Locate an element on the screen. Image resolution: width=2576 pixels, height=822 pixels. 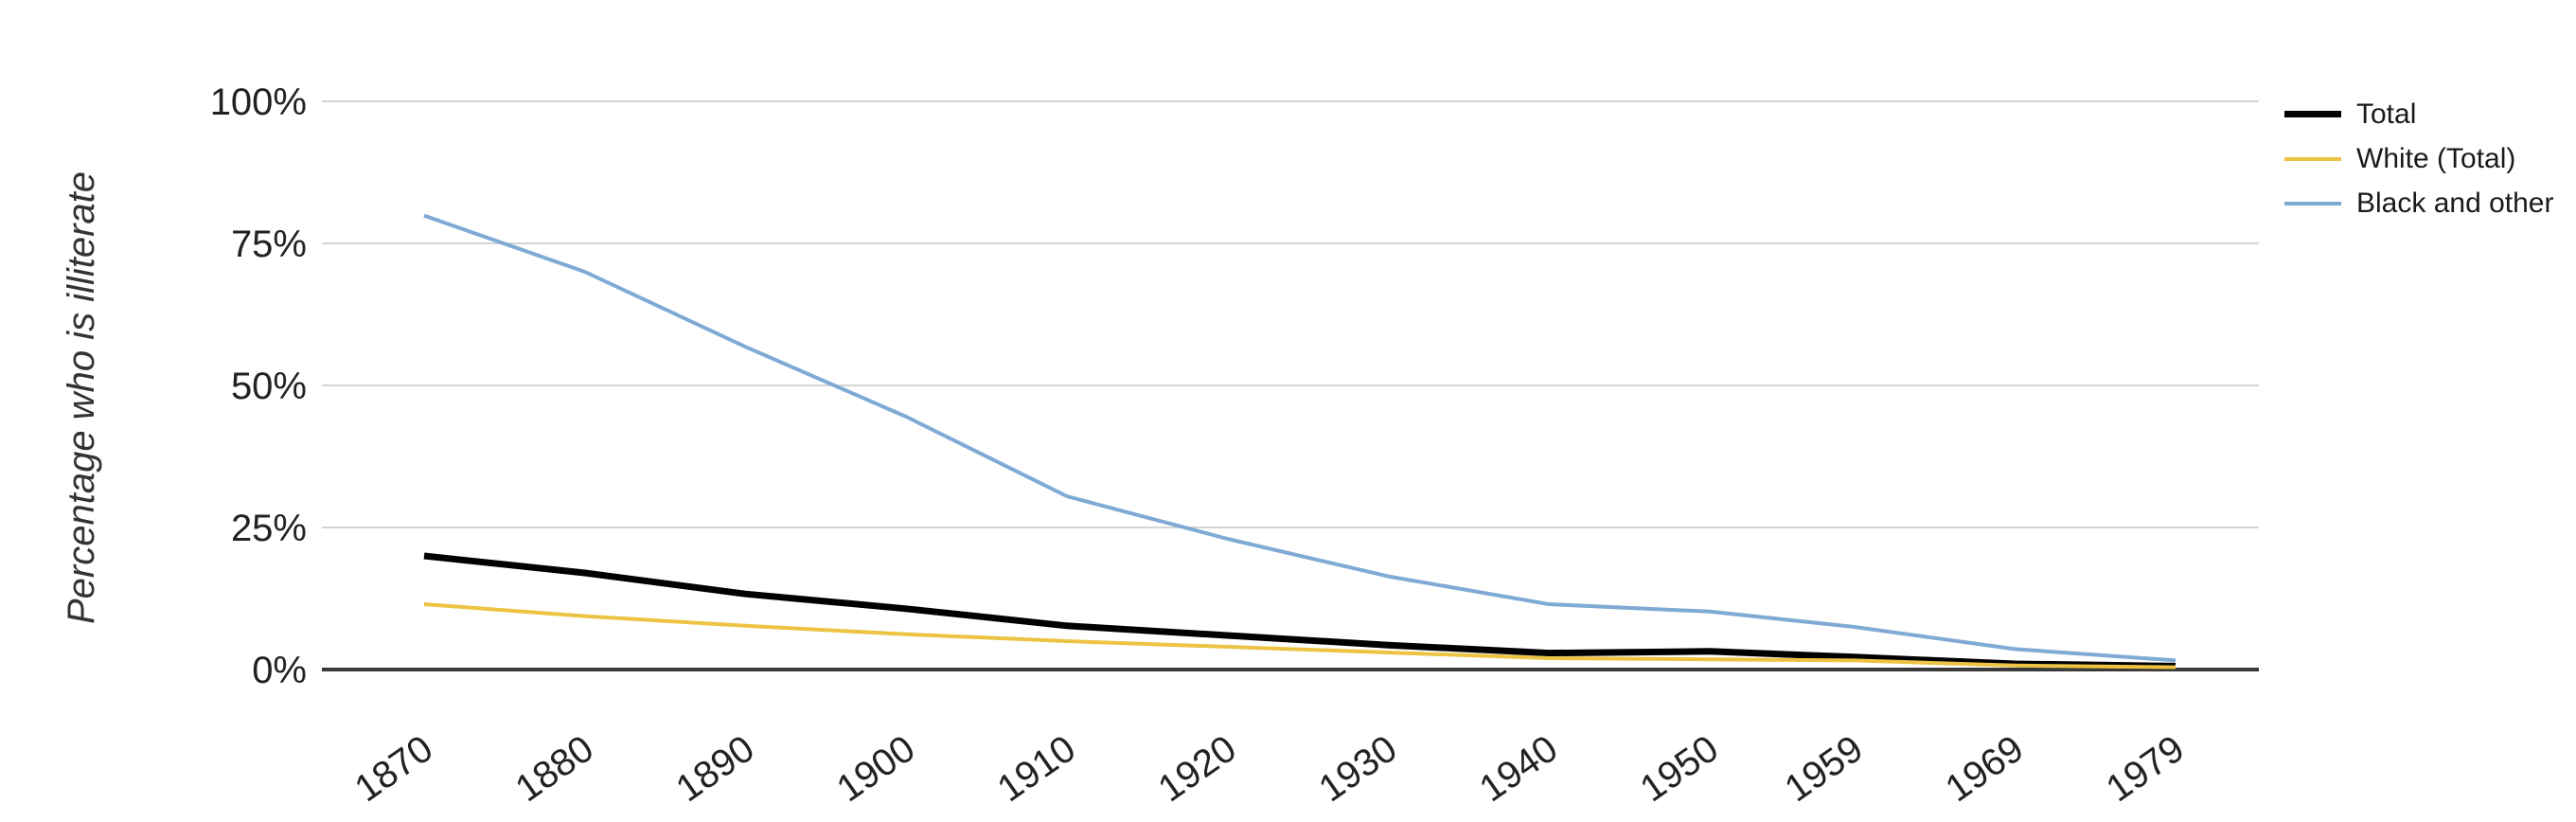
y-tick-label: 0% is located at coordinates (279, 670).